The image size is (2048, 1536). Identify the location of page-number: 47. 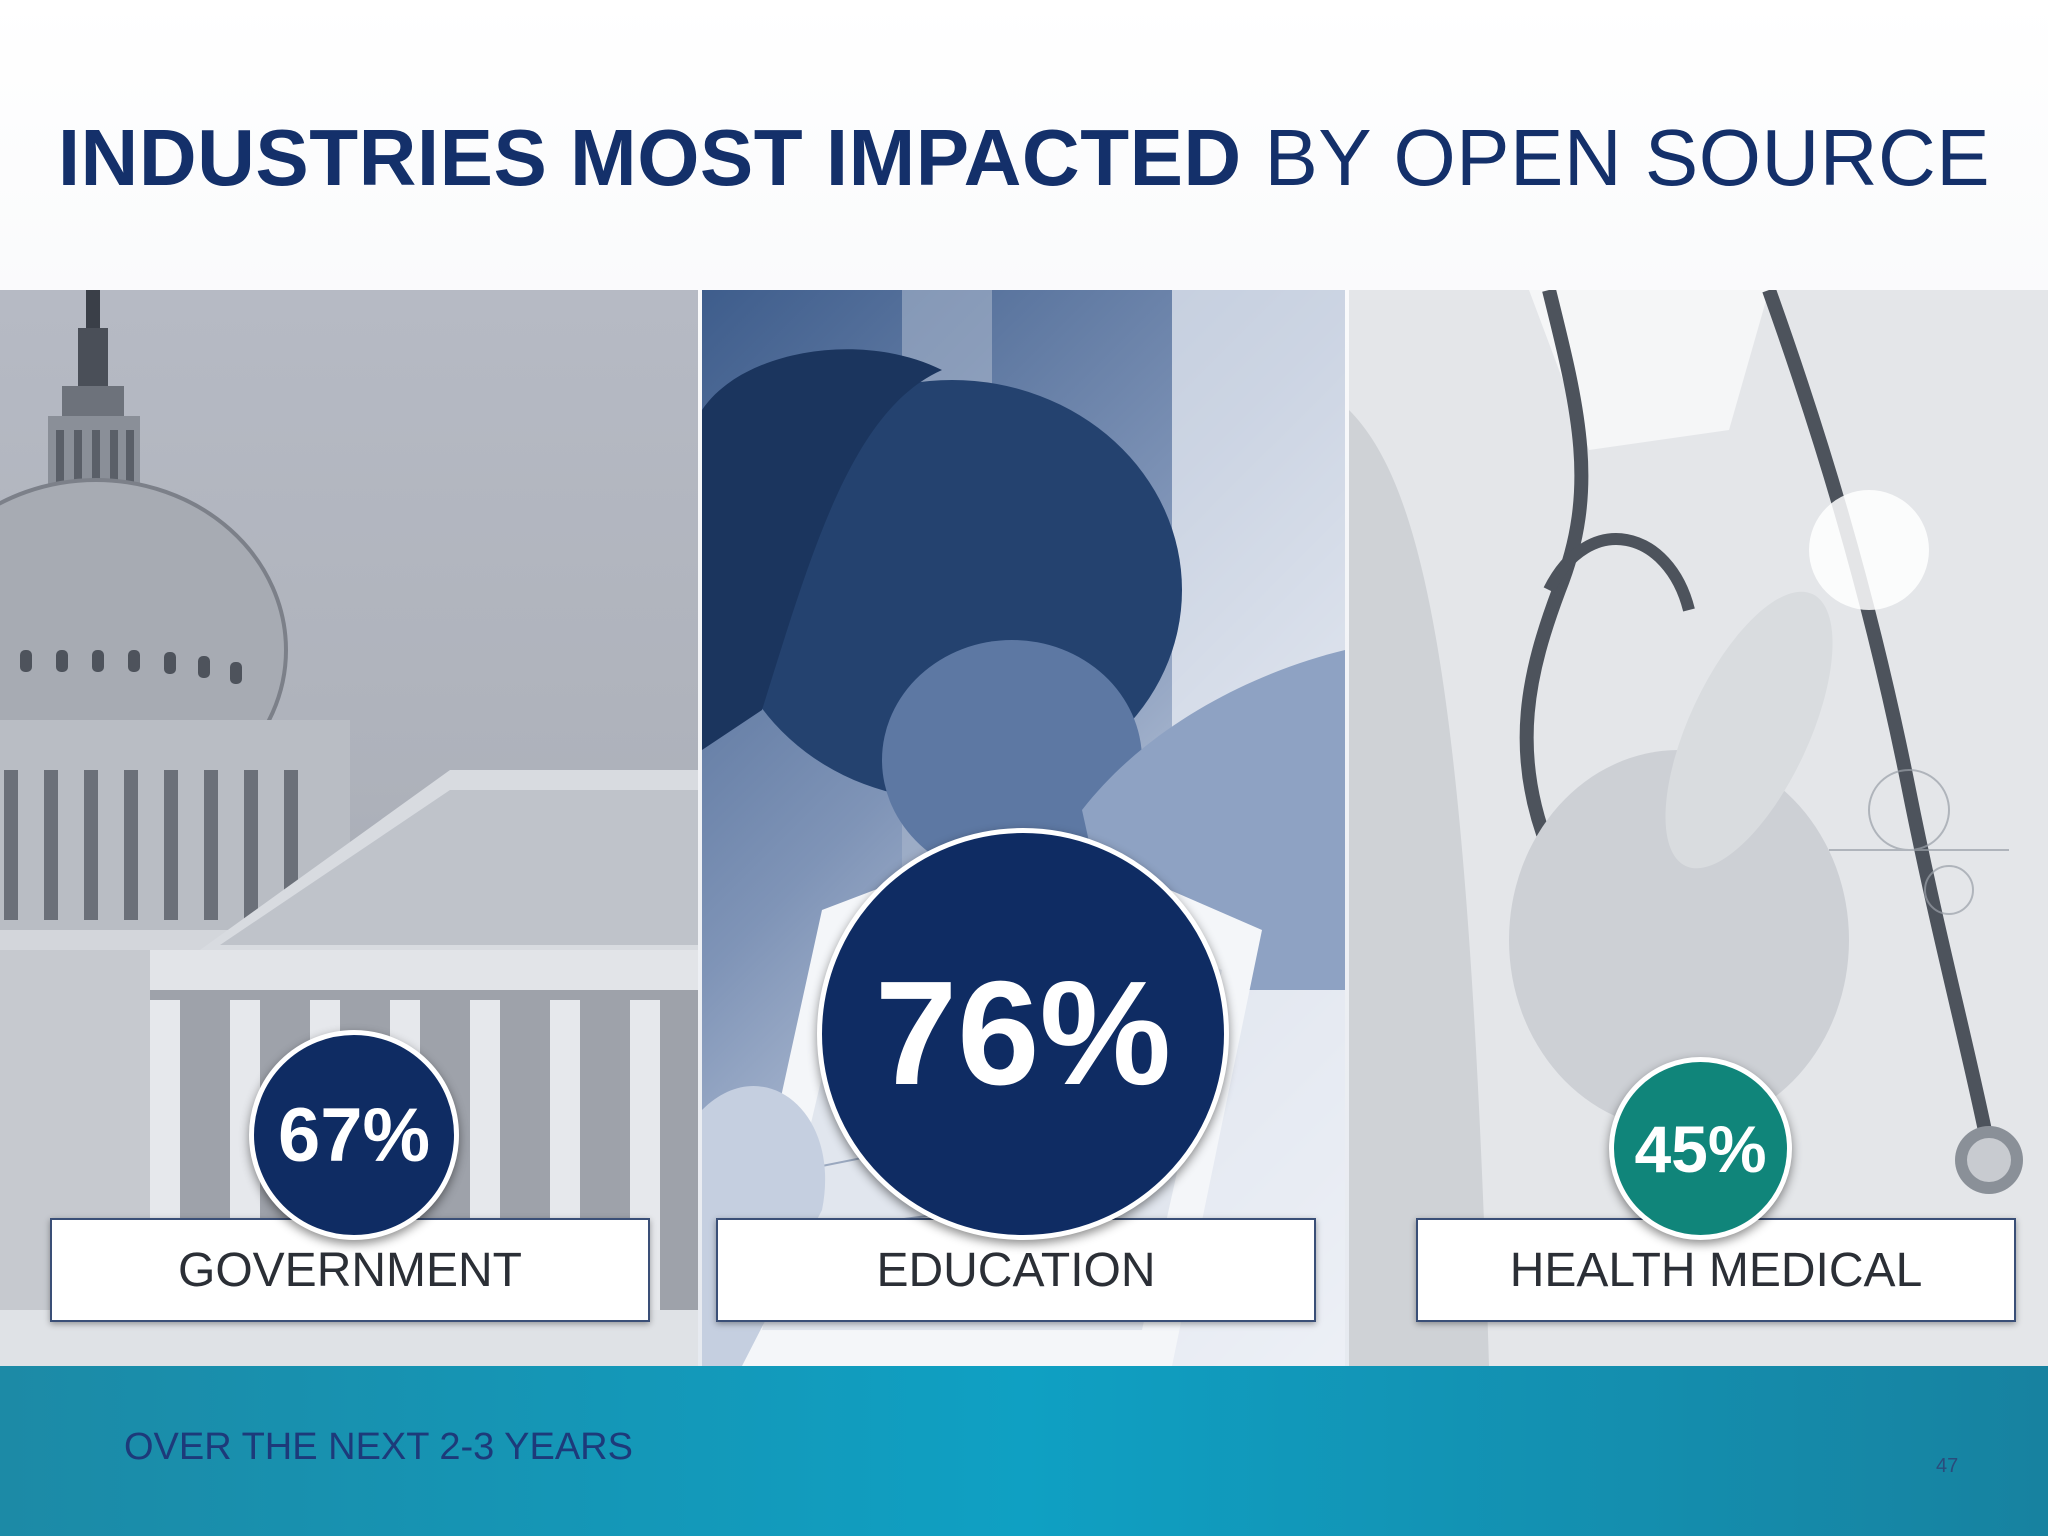
(1947, 1466).